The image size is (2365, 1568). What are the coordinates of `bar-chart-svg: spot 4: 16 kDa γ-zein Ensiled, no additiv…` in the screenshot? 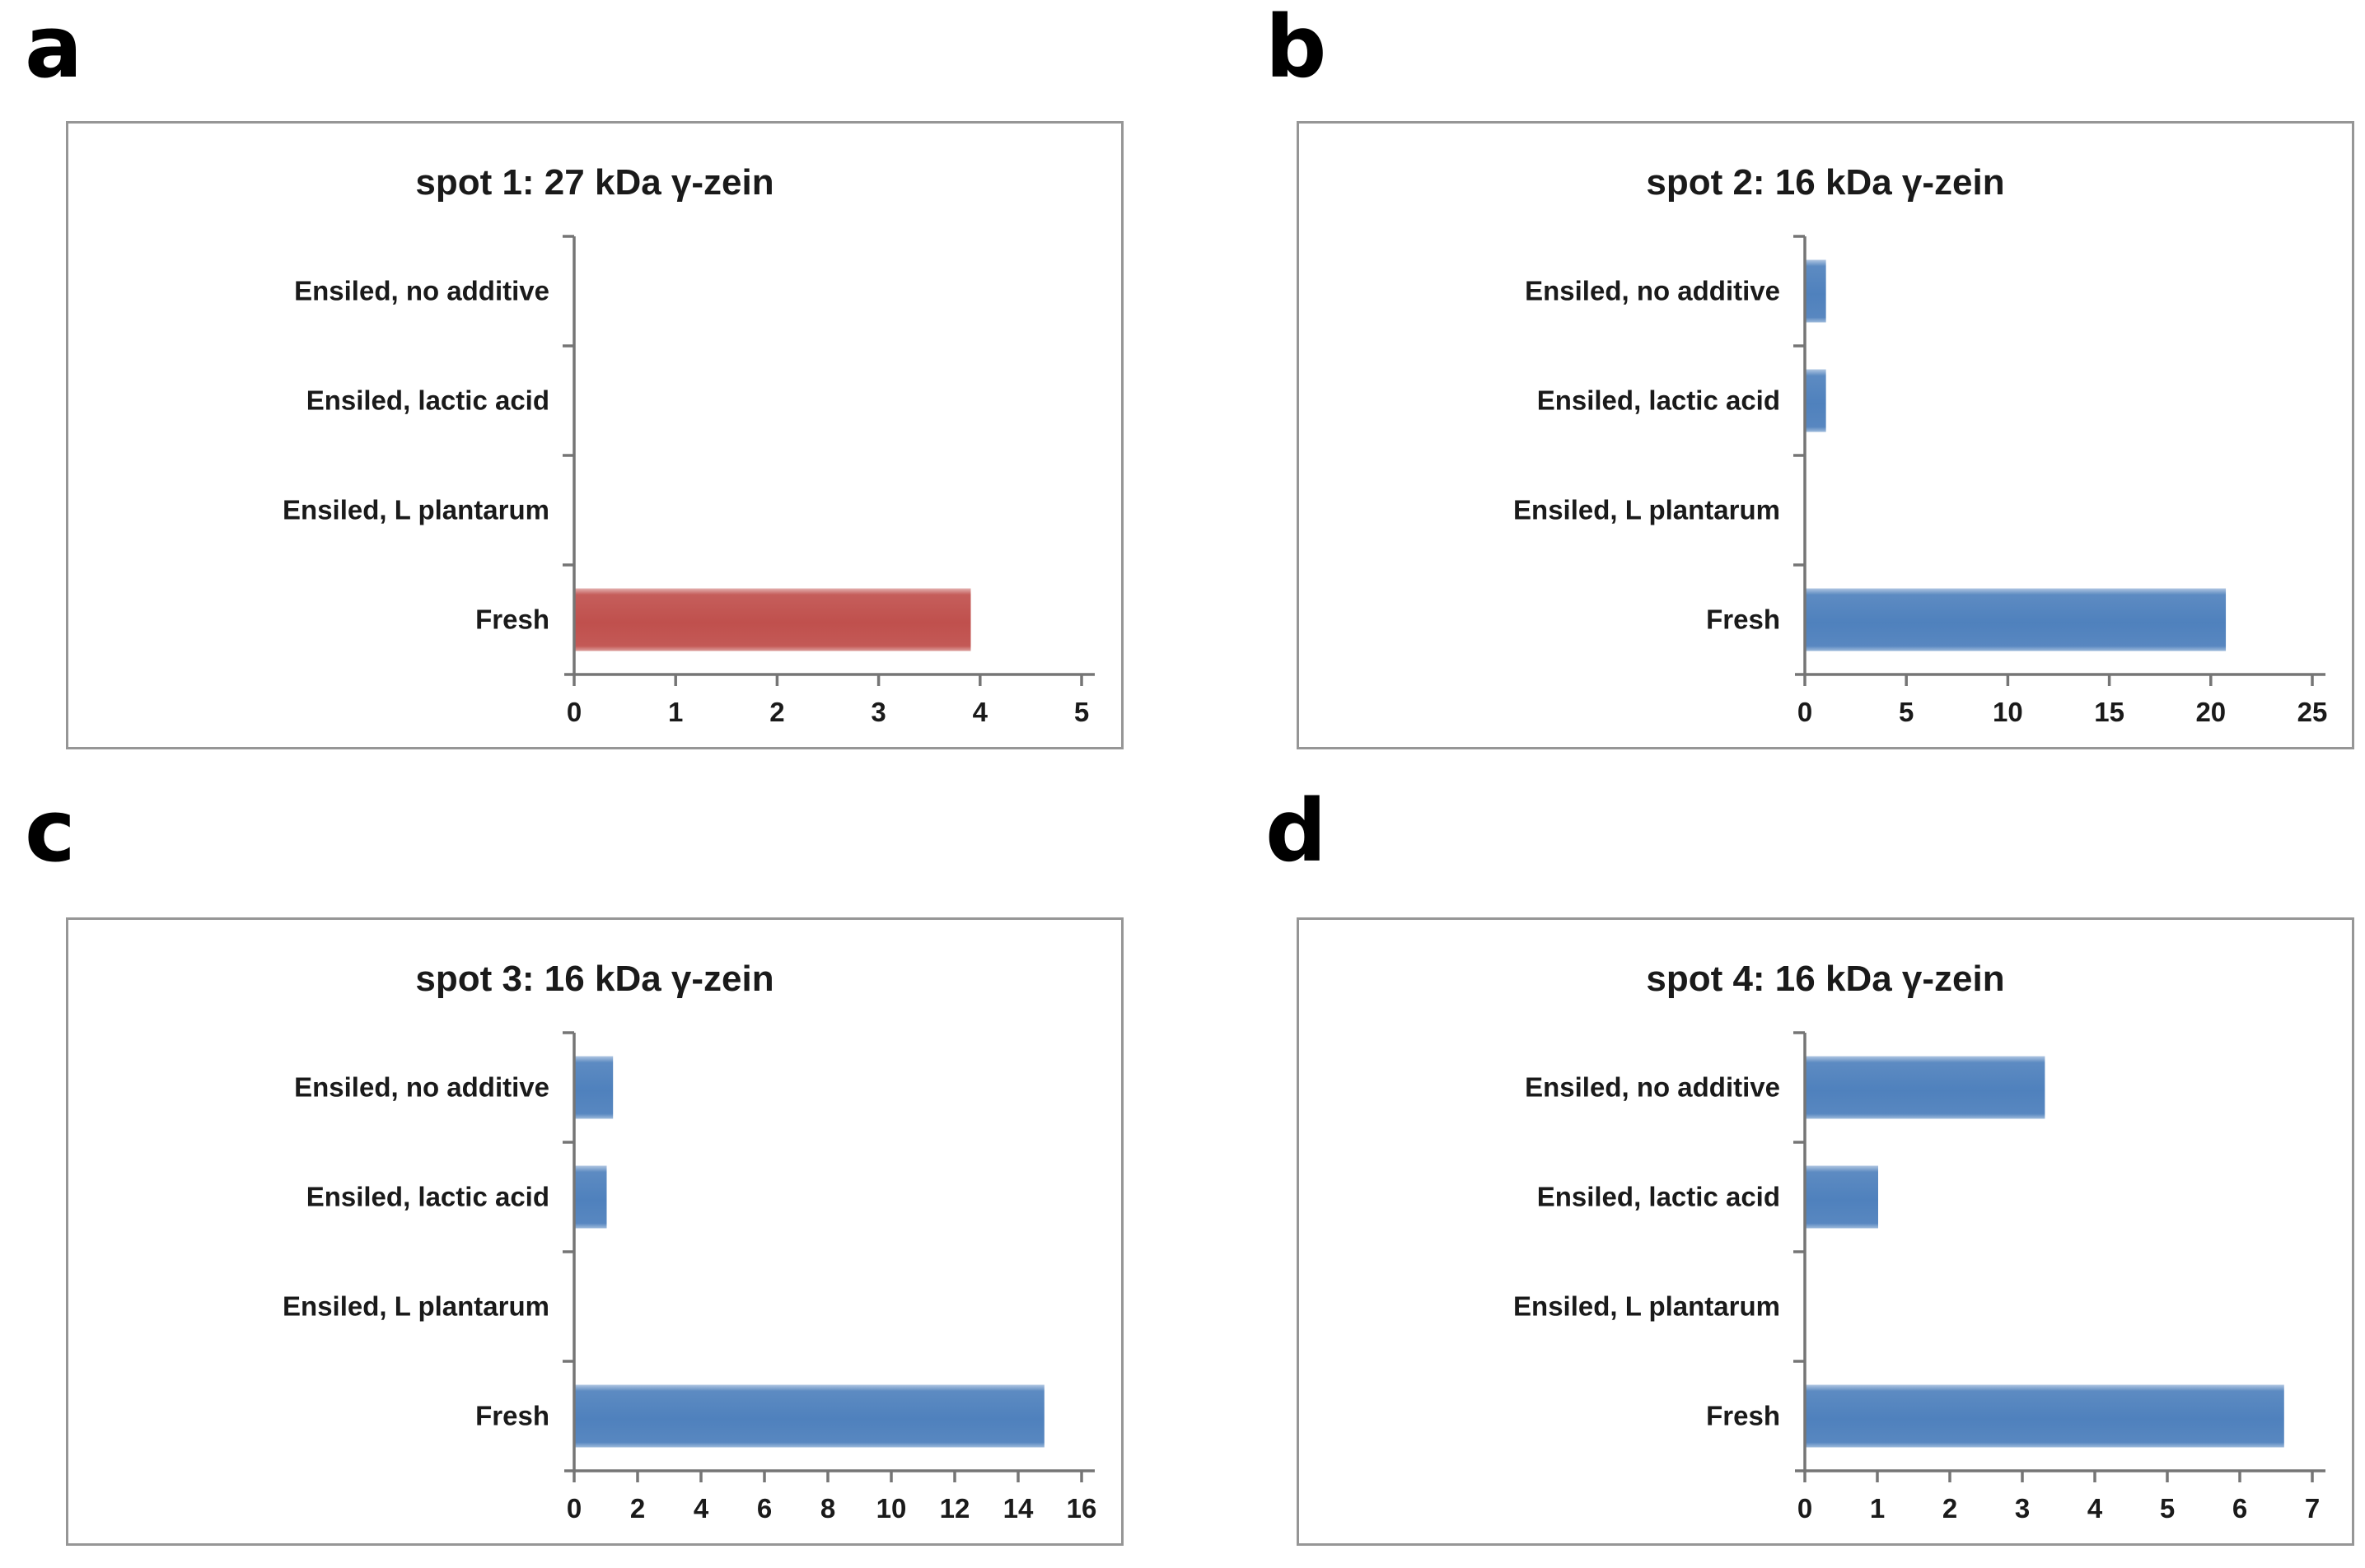 It's located at (1919, 1241).